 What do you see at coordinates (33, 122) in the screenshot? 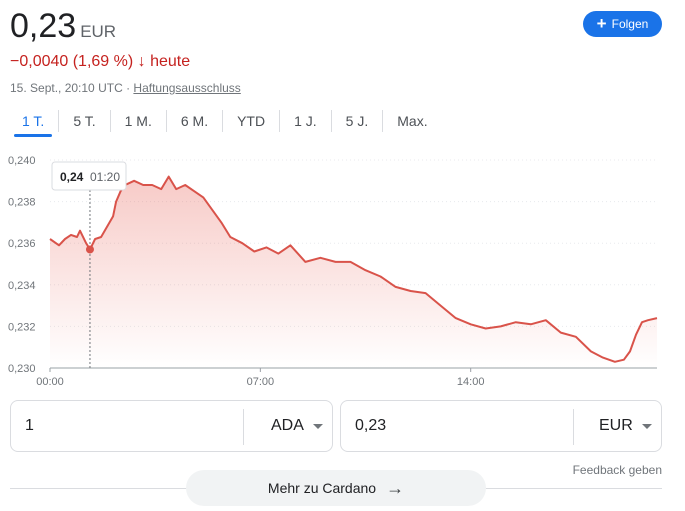
I see `tab-1d: 1 T.` at bounding box center [33, 122].